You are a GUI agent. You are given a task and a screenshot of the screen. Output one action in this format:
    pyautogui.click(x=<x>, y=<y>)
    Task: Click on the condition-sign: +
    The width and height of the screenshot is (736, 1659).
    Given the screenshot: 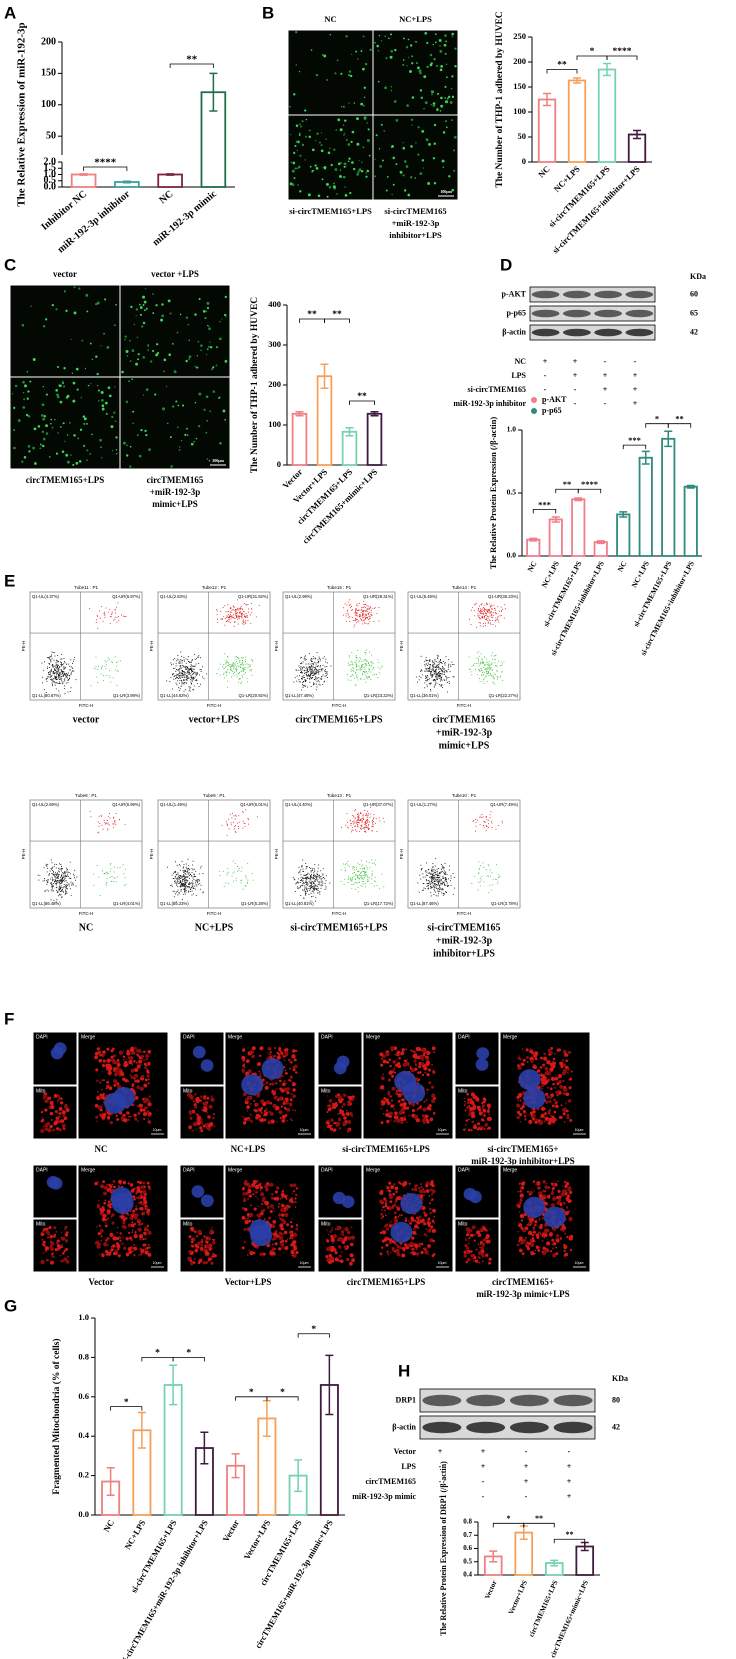 What is the action you would take?
    pyautogui.click(x=569, y=1496)
    